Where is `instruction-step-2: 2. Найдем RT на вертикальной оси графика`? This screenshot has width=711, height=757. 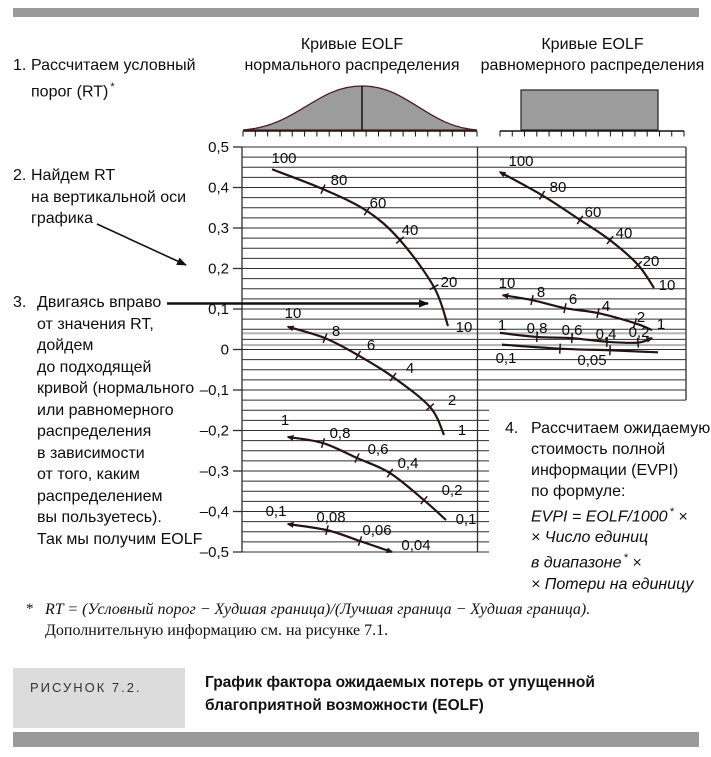 instruction-step-2: 2. Найдем RT на вертикальной оси графика is located at coordinates (99, 197).